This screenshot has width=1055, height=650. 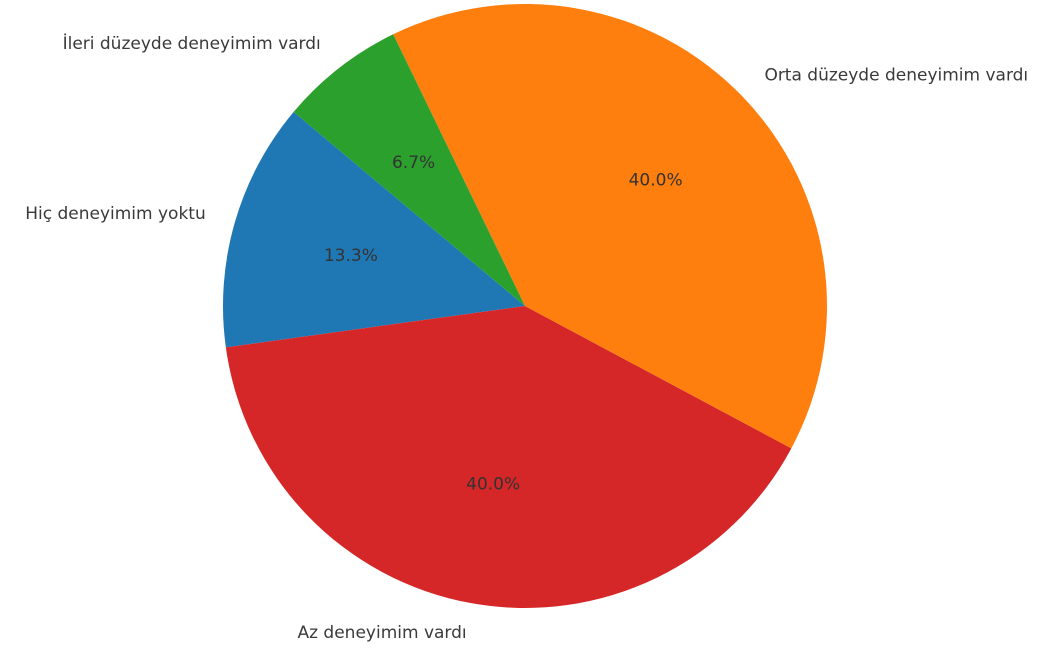 What do you see at coordinates (192, 43) in the screenshot?
I see `slice-label-ileri-duzeyde-deneyimim-vardi: İleri düzeyde deneyimim vardı` at bounding box center [192, 43].